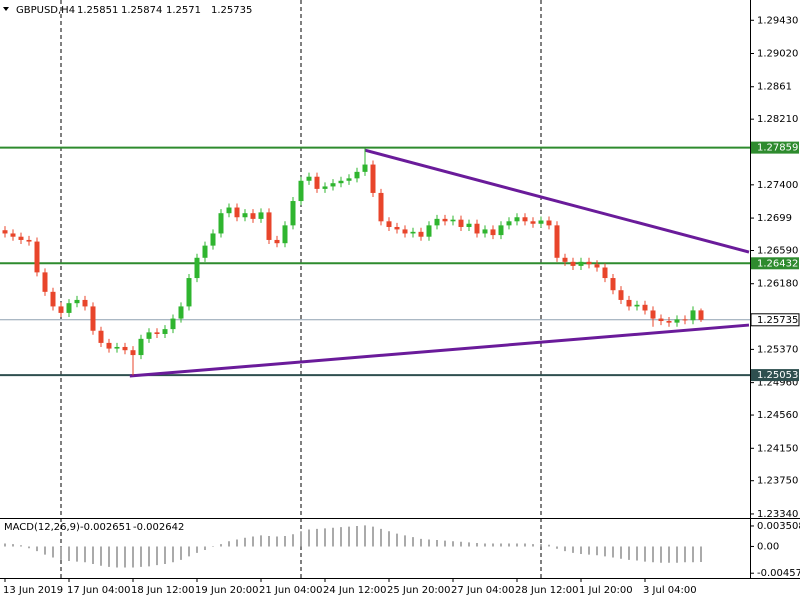  What do you see at coordinates (777, 375) in the screenshot?
I see `level-label: 1.25053` at bounding box center [777, 375].